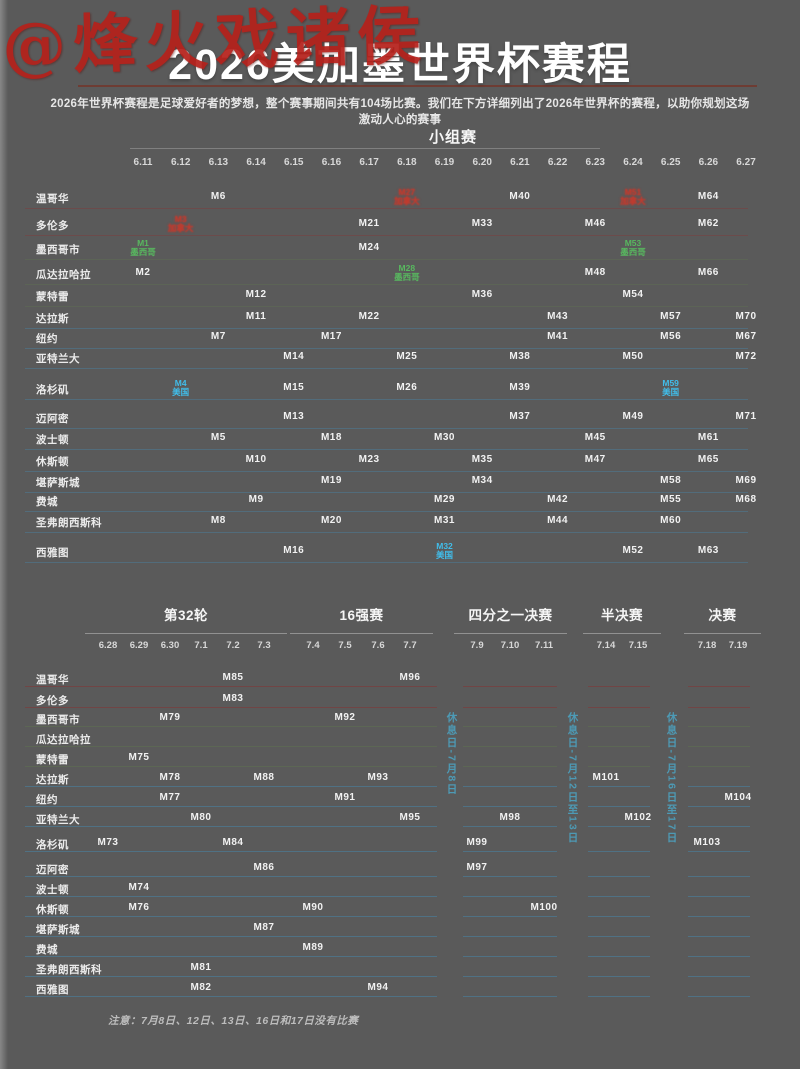 This screenshot has height=1069, width=800. What do you see at coordinates (331, 162) in the screenshot?
I see `date-header: 6.16` at bounding box center [331, 162].